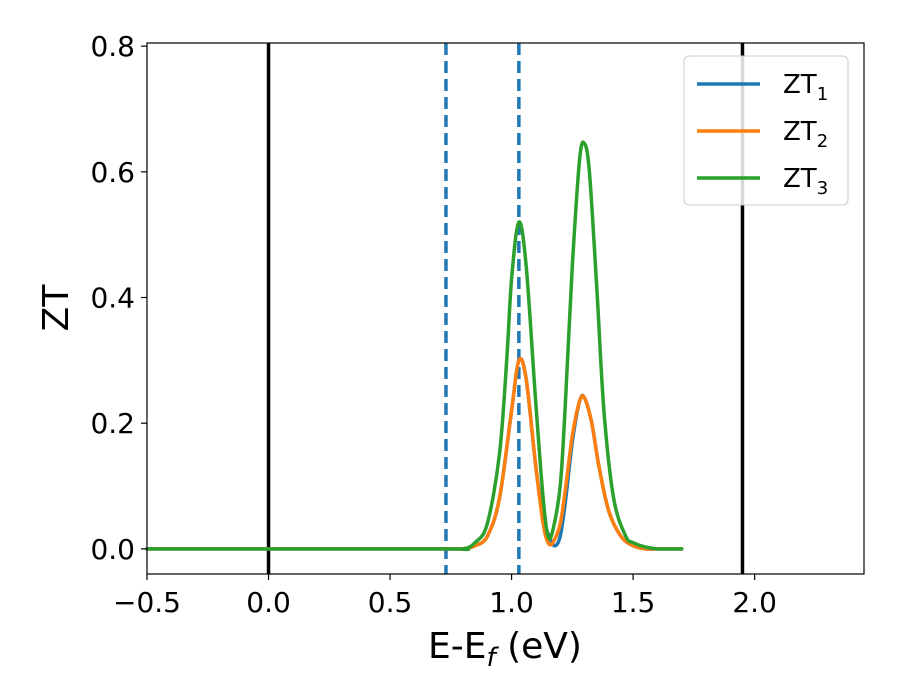 Image resolution: width=900 pixels, height=700 pixels. What do you see at coordinates (112, 298) in the screenshot?
I see `y-tick-label: 0.4` at bounding box center [112, 298].